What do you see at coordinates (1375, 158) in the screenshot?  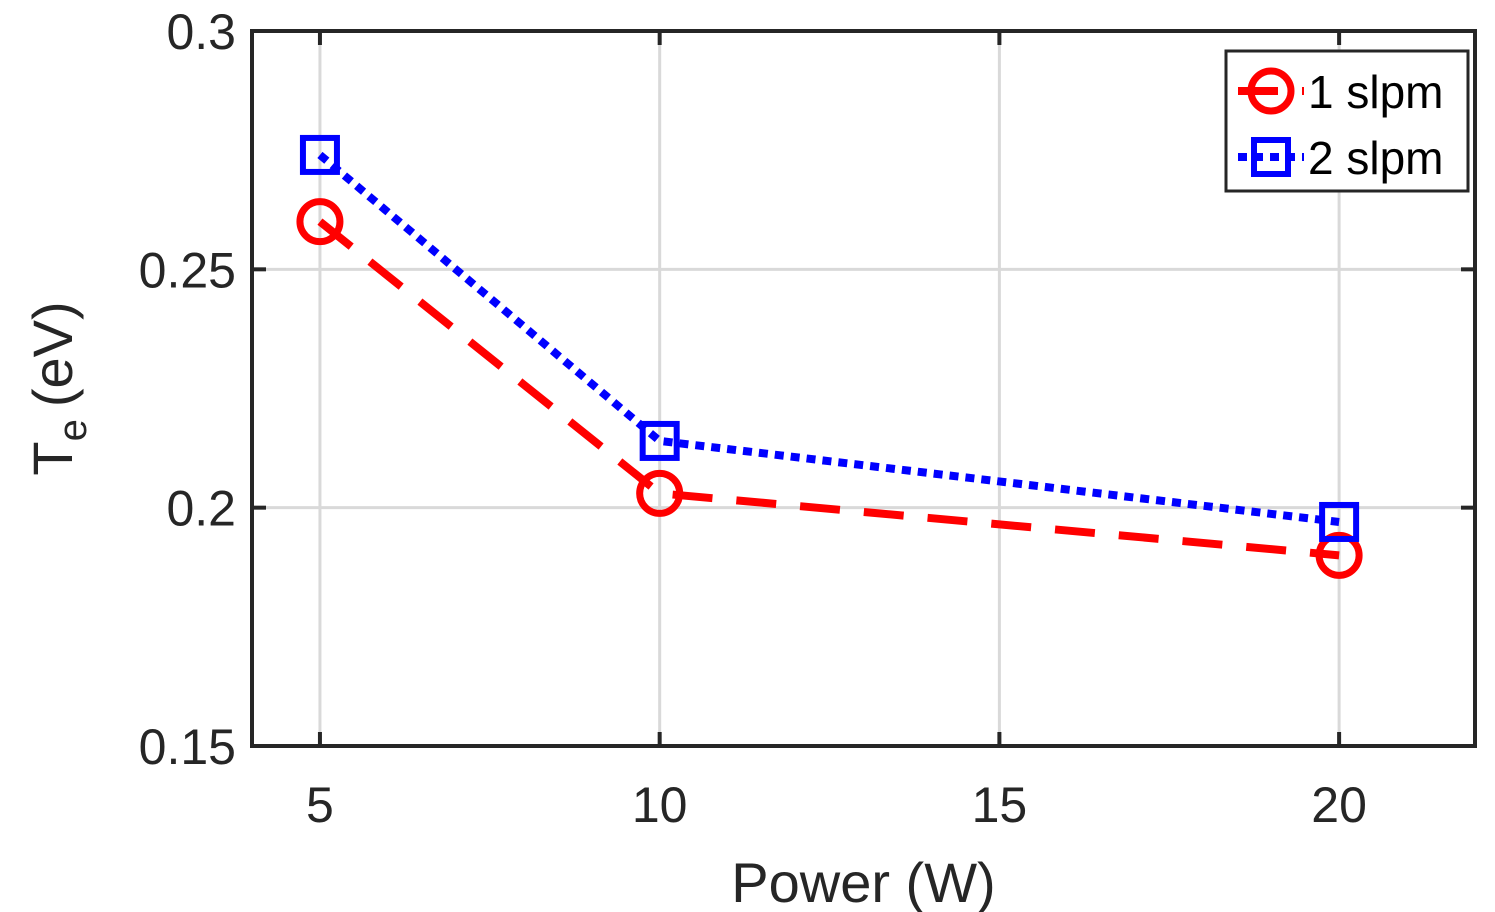 I see `legend-label-2: 2 slpm` at bounding box center [1375, 158].